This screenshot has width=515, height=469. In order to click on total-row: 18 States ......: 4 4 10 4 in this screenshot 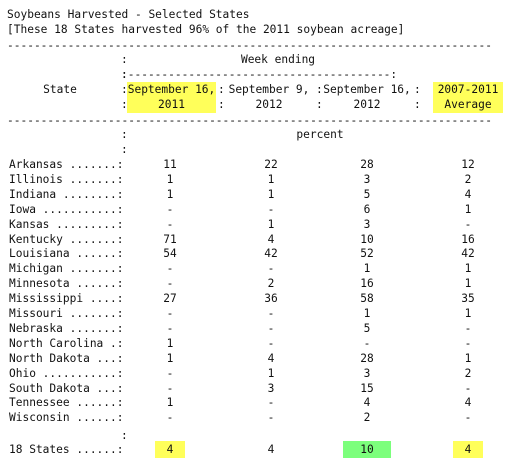, I will do `click(257, 449)`.